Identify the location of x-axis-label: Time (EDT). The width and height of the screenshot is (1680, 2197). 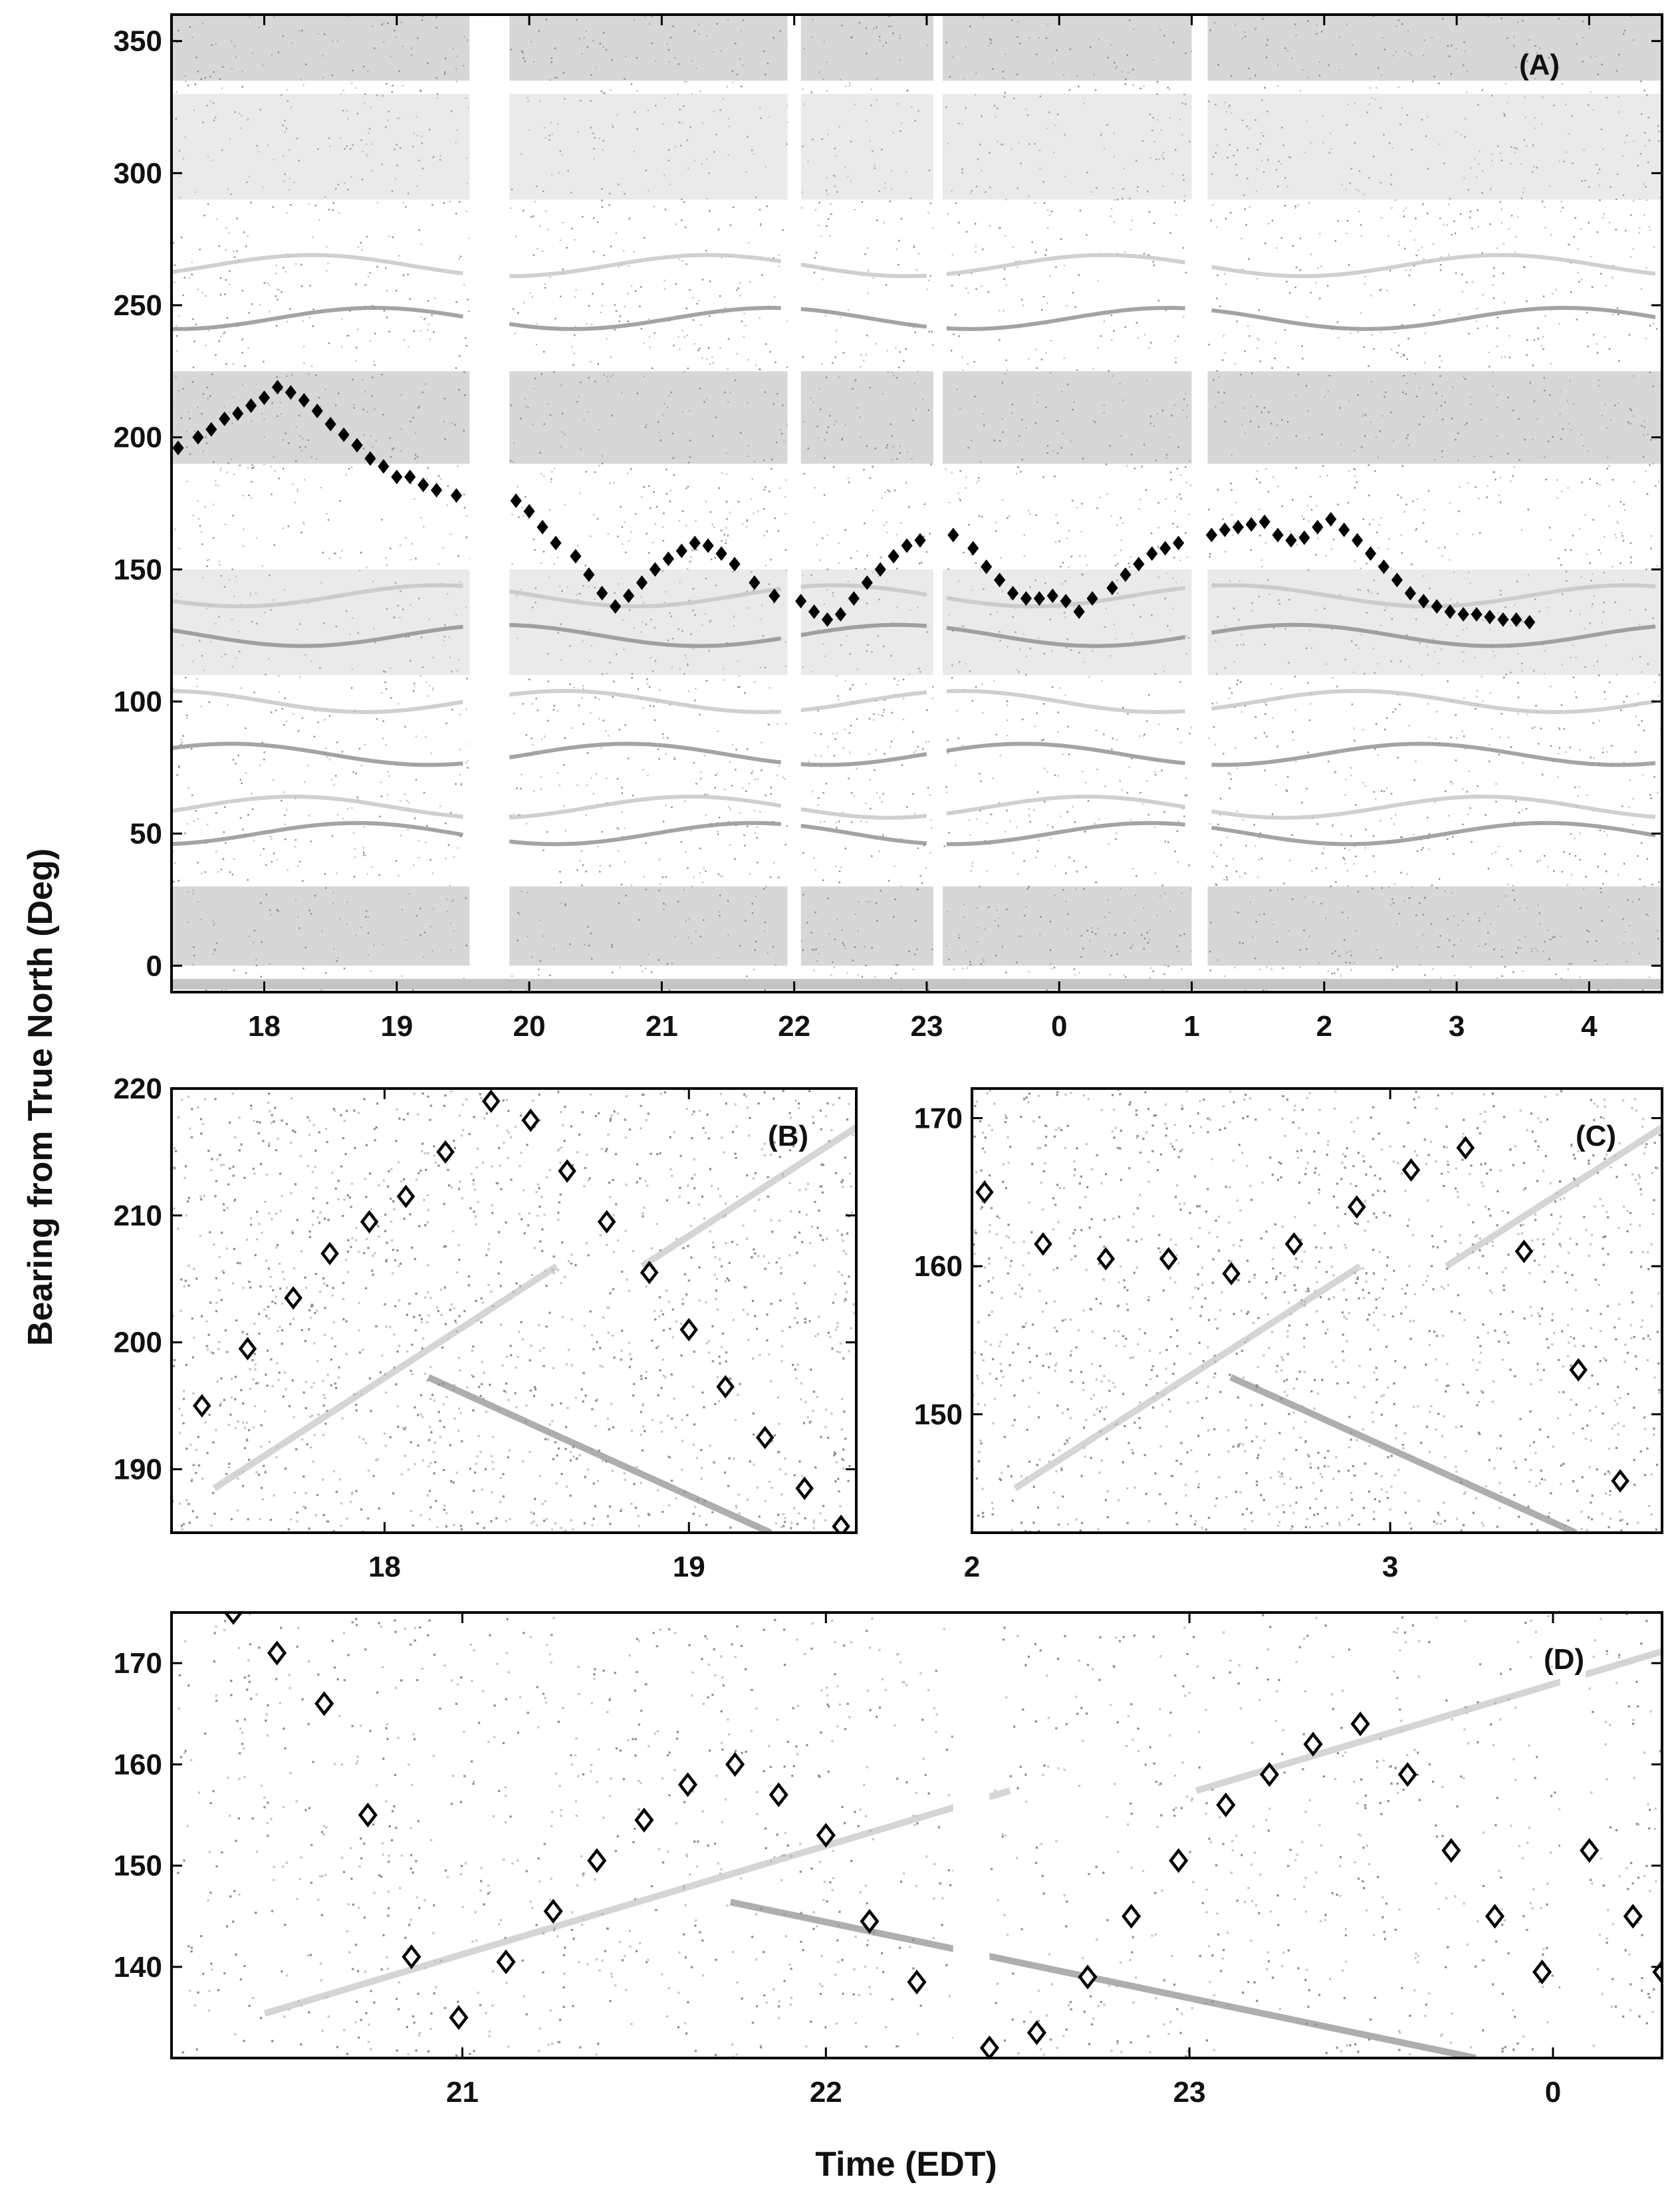
(906, 2164).